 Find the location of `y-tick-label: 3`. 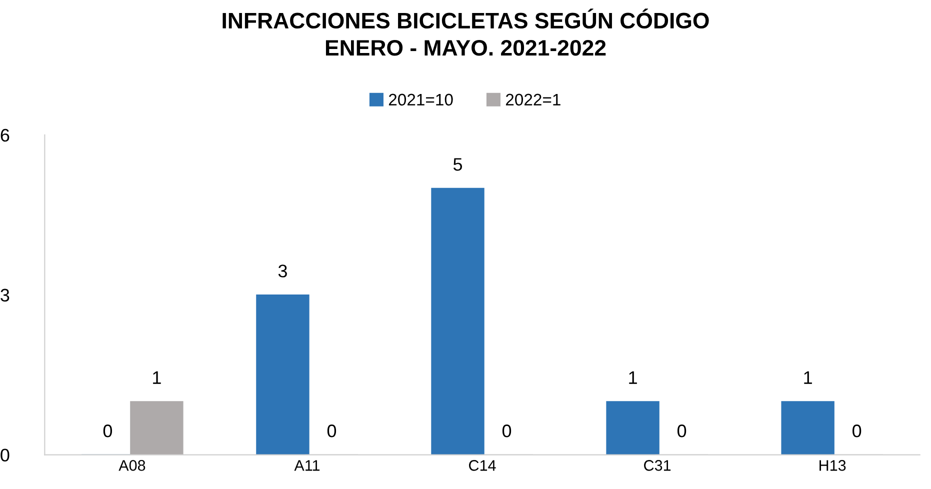

y-tick-label: 3 is located at coordinates (5, 295).